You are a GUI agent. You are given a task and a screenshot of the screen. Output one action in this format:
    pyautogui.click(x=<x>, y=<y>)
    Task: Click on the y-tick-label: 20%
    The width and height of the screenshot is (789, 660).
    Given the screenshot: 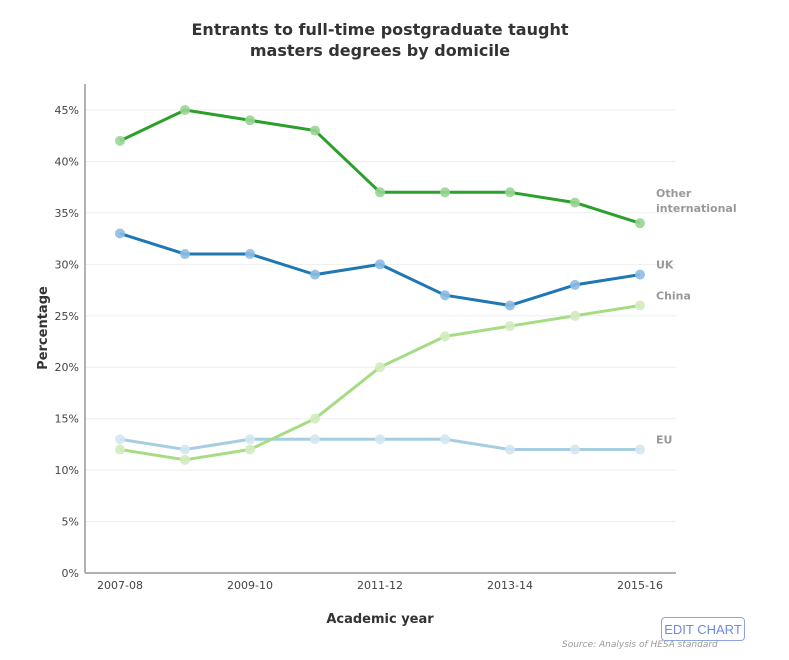 What is the action you would take?
    pyautogui.click(x=67, y=367)
    